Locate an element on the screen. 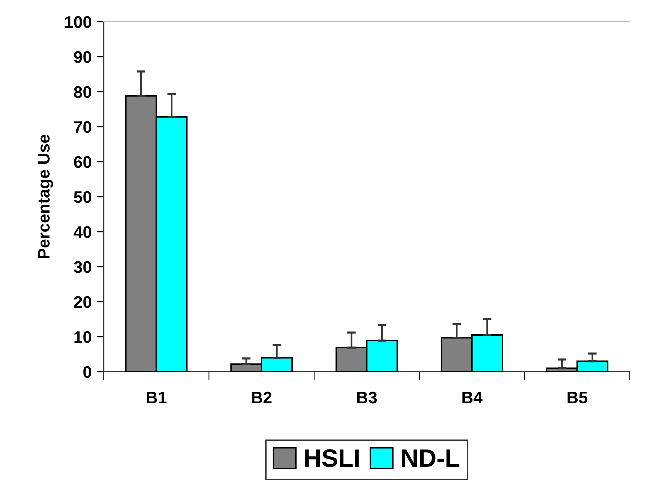  y-tick-label: 0 is located at coordinates (88, 372).